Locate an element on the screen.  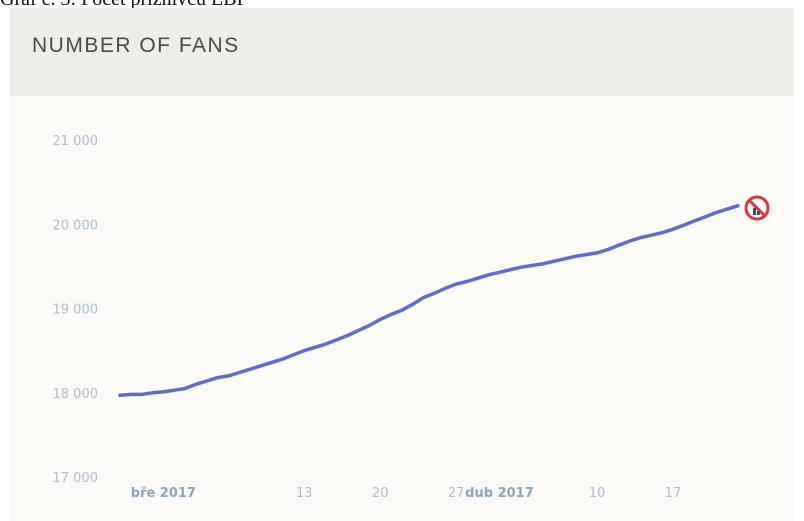
x-tick-label: bře 2017 is located at coordinates (163, 493).